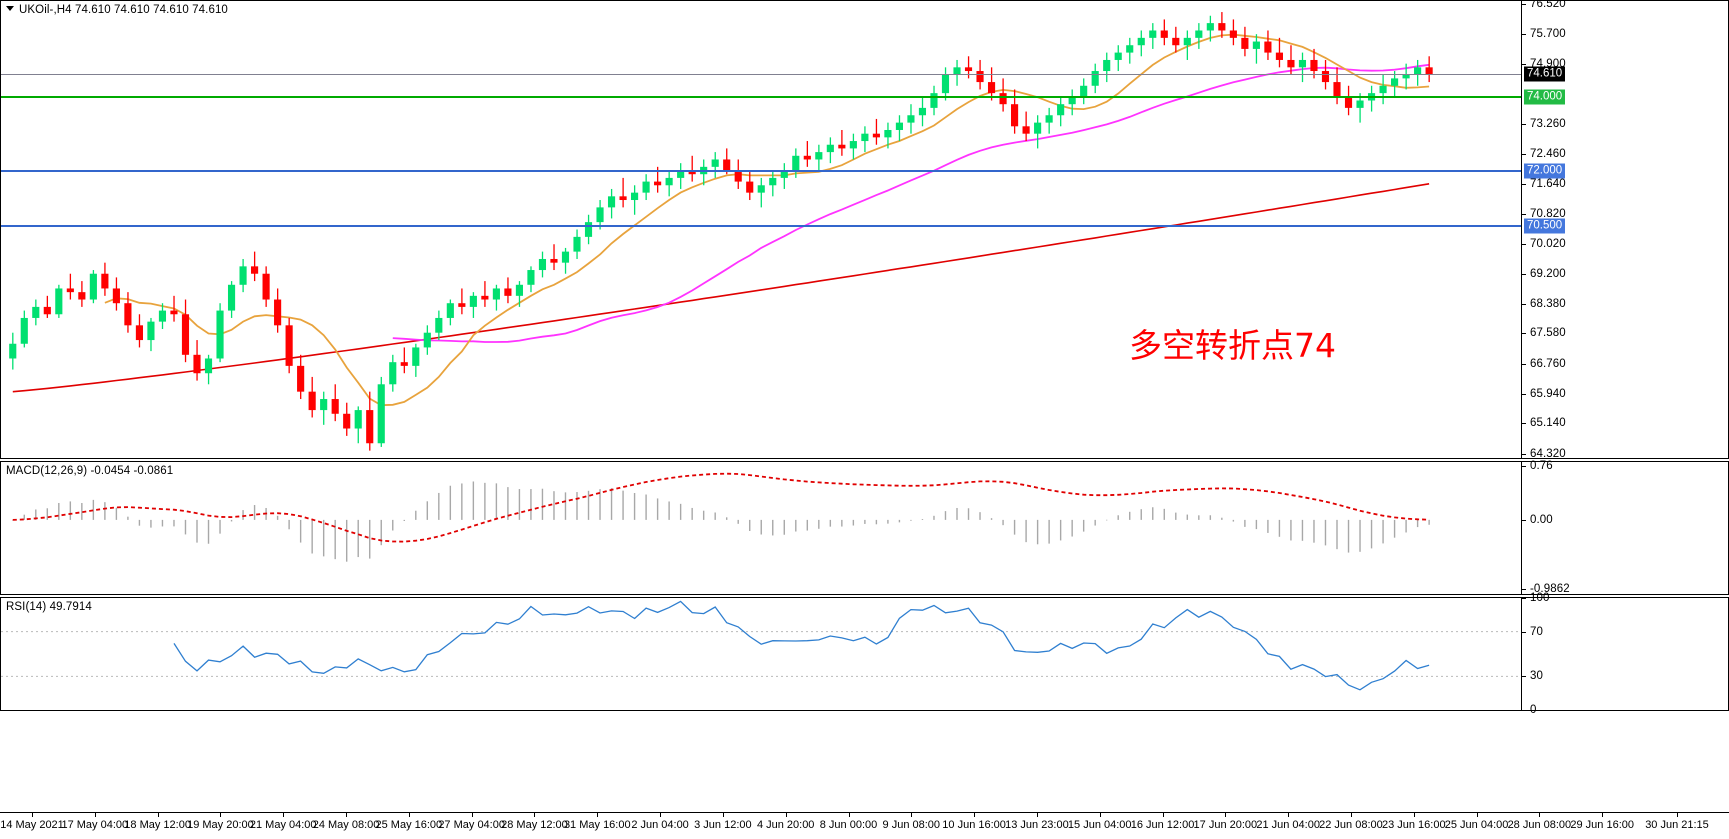 Image resolution: width=1729 pixels, height=839 pixels. I want to click on rsi-plot-area, so click(761, 654).